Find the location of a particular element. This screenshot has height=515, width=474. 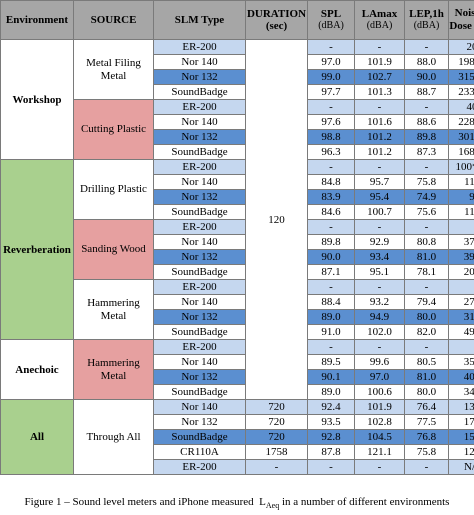

noise-dose-cell: 233.1 is located at coordinates (461, 92).